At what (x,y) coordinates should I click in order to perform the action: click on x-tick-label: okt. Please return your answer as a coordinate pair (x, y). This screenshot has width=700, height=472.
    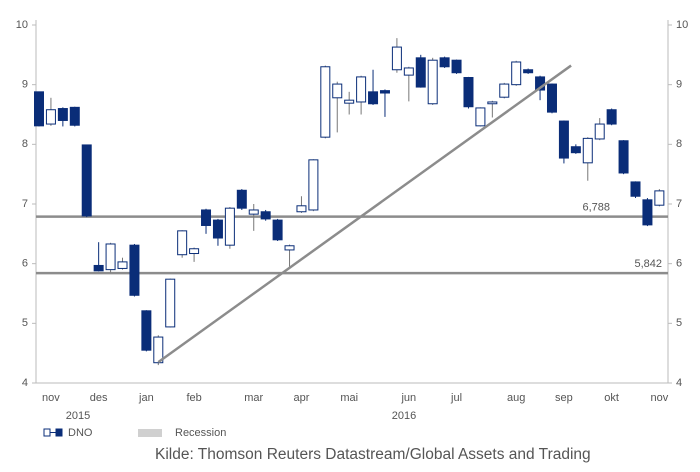
    Looking at the image, I should click on (611, 398).